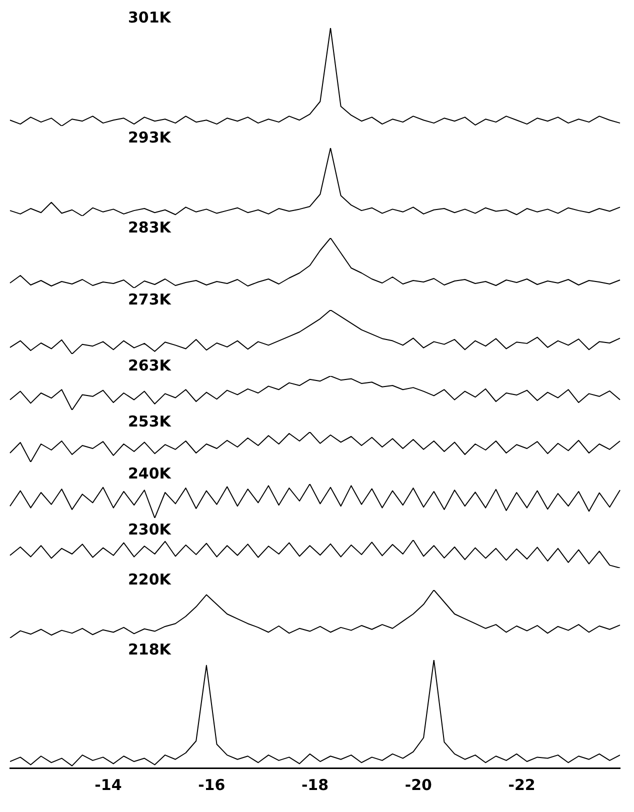 This screenshot has height=812, width=634. I want to click on x-tick-label: -20, so click(418, 785).